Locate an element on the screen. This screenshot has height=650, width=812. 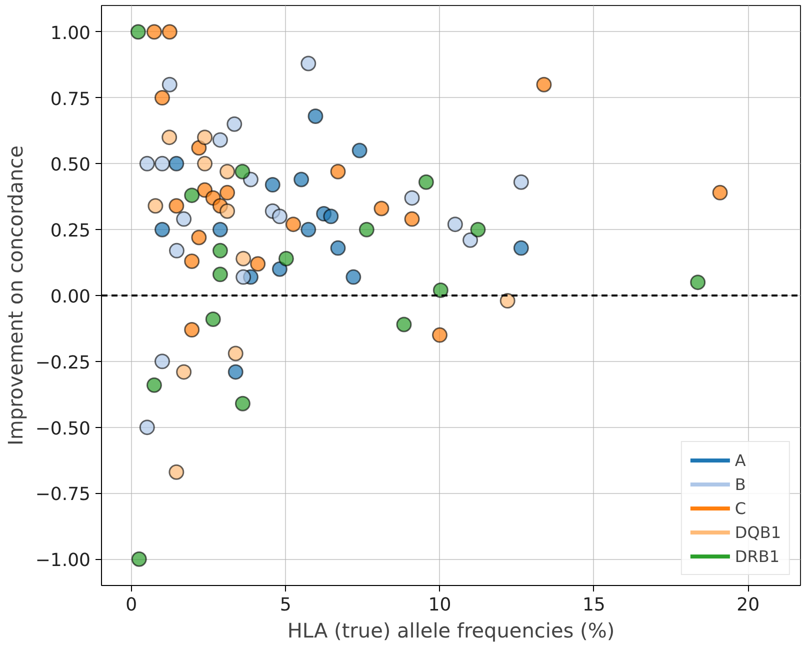
y-tick-label: 0.00 is located at coordinates (70, 297).